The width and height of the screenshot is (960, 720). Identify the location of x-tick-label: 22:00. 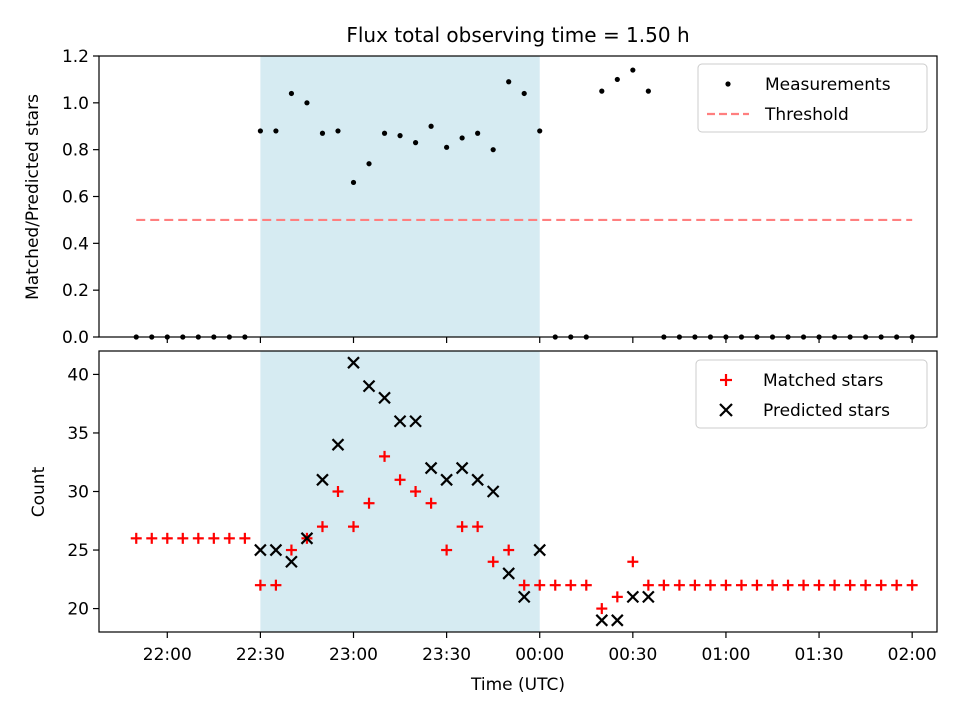
(167, 655).